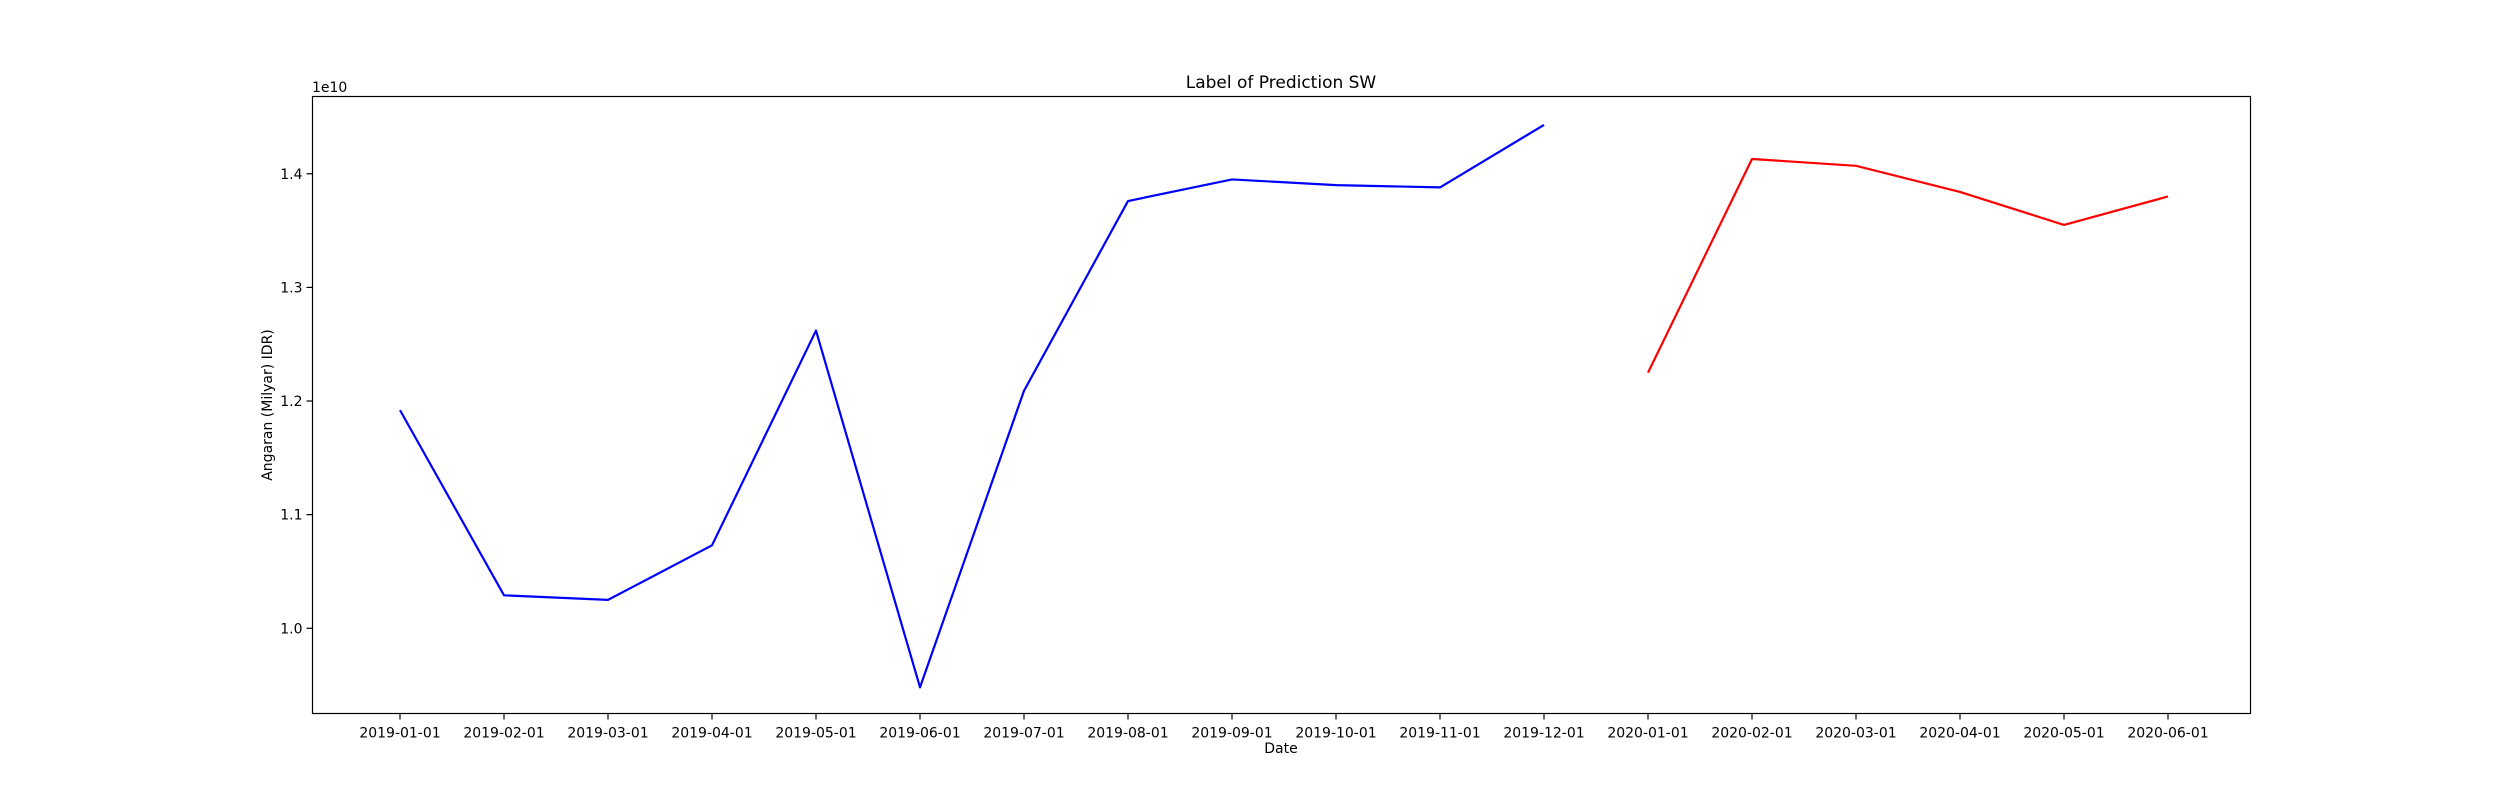  Describe the element at coordinates (1127, 734) in the screenshot. I see `x-tick-label: 2019-08-01` at that location.